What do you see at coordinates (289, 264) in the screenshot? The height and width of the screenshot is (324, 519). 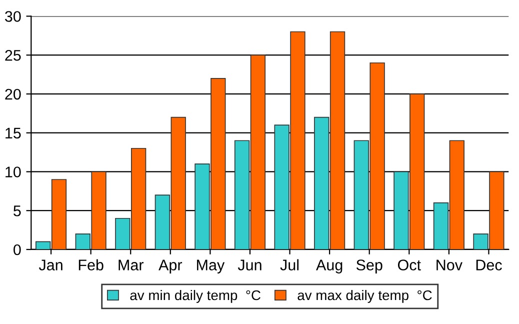 I see `x-tick-label: Jul` at bounding box center [289, 264].